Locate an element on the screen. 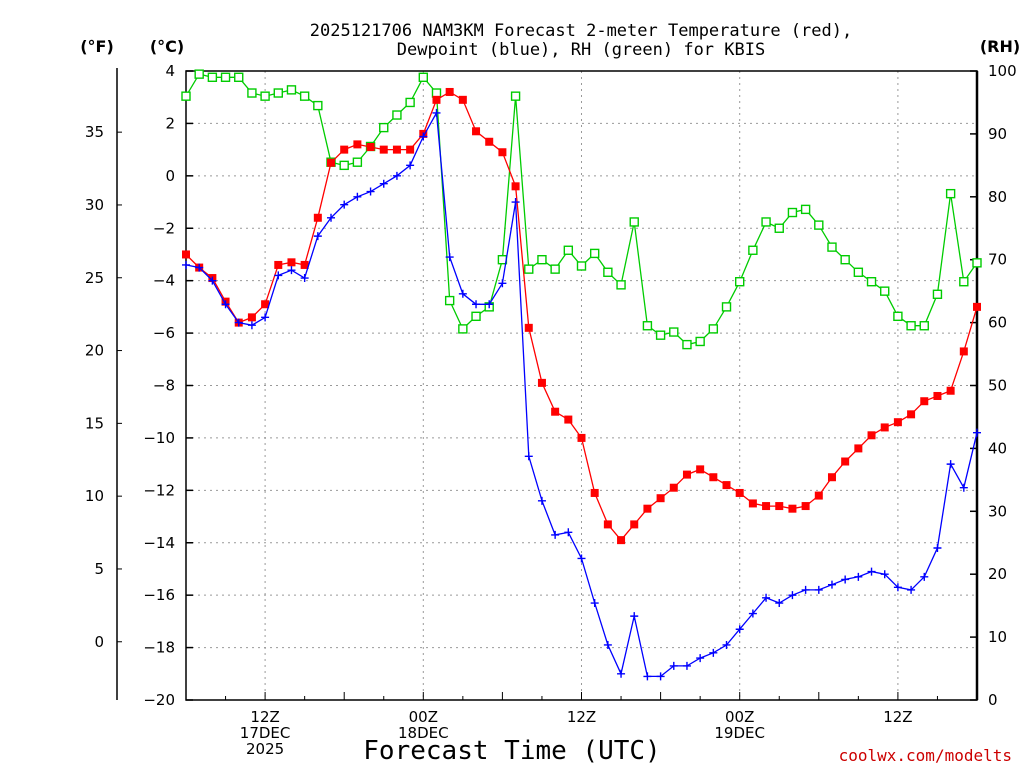 Image resolution: width=1024 pixels, height=768 pixels. rh-tick-label: 100 is located at coordinates (1002, 71).